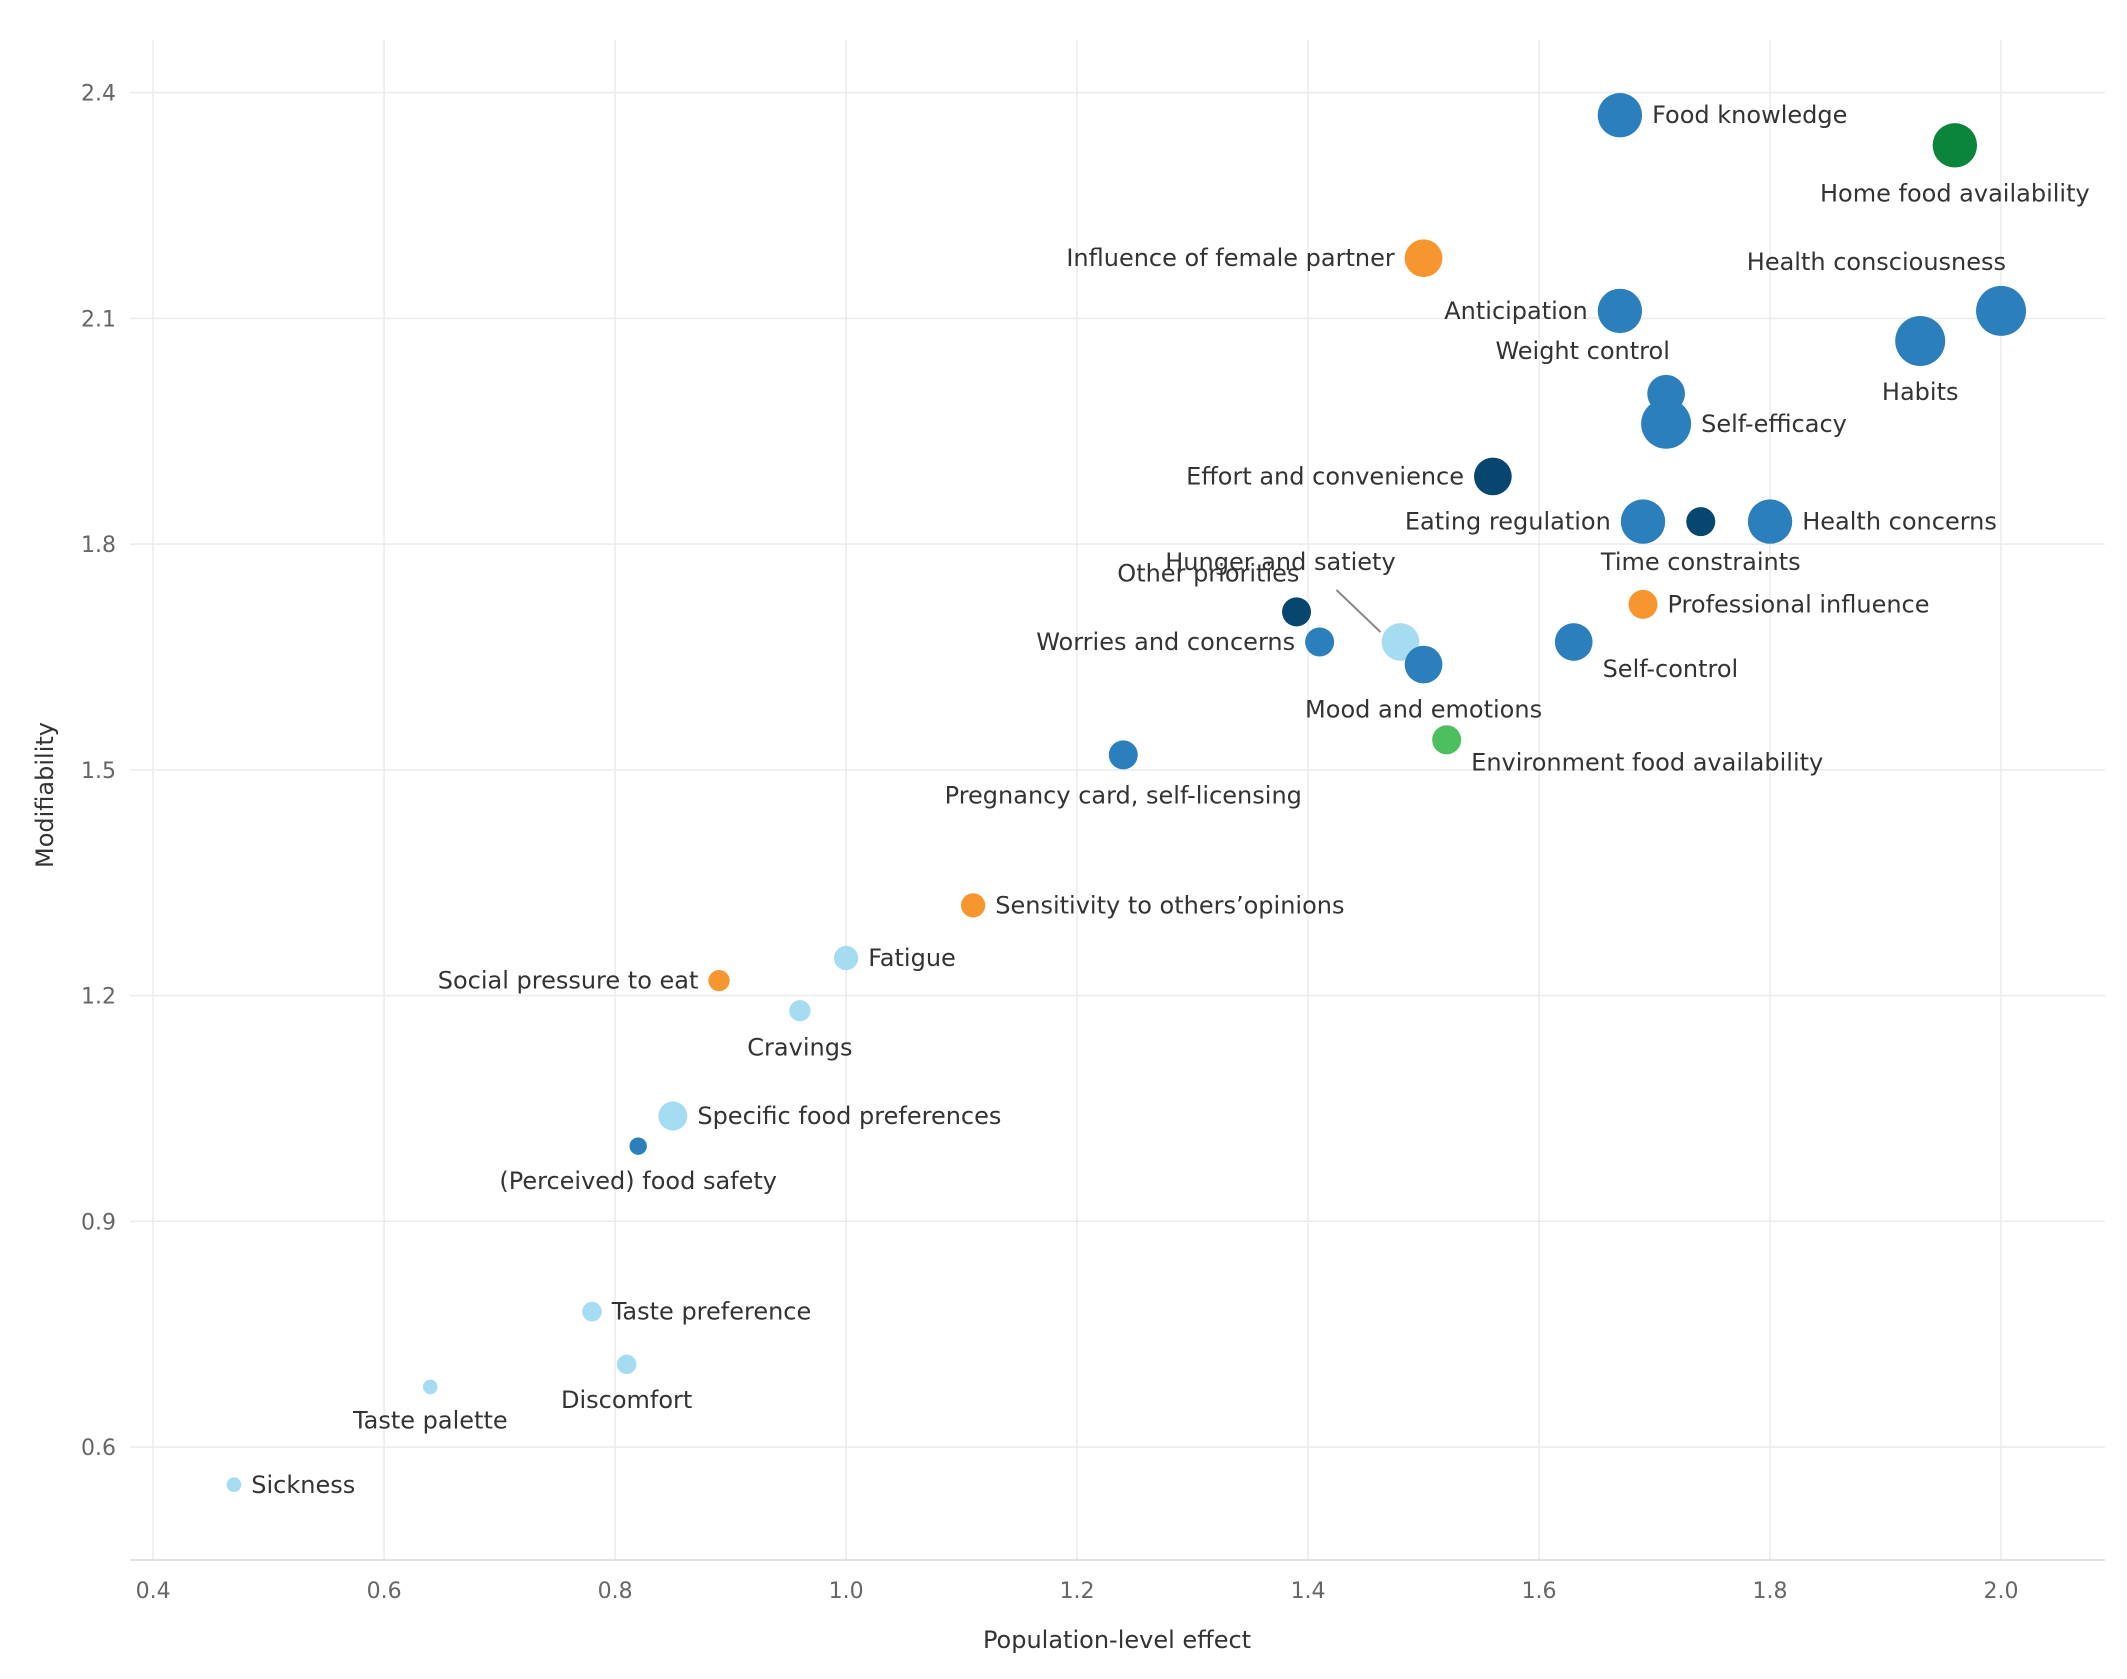 This screenshot has width=2127, height=1679. Describe the element at coordinates (1423, 664) in the screenshot. I see `point-mood-and-emotions` at that location.